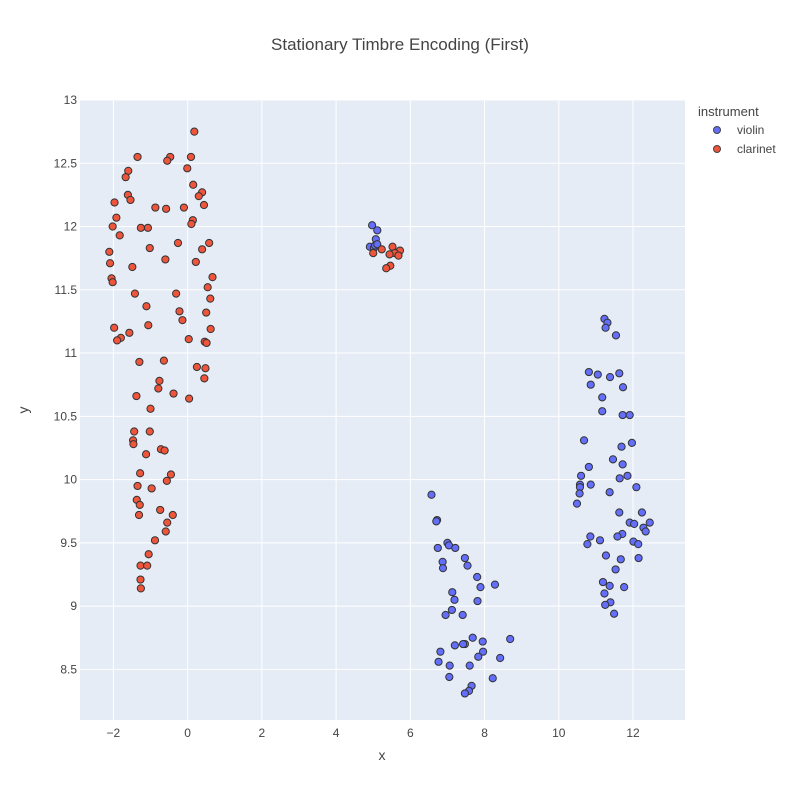  I want to click on legend-item-clarinet: clarinet, so click(745, 149).